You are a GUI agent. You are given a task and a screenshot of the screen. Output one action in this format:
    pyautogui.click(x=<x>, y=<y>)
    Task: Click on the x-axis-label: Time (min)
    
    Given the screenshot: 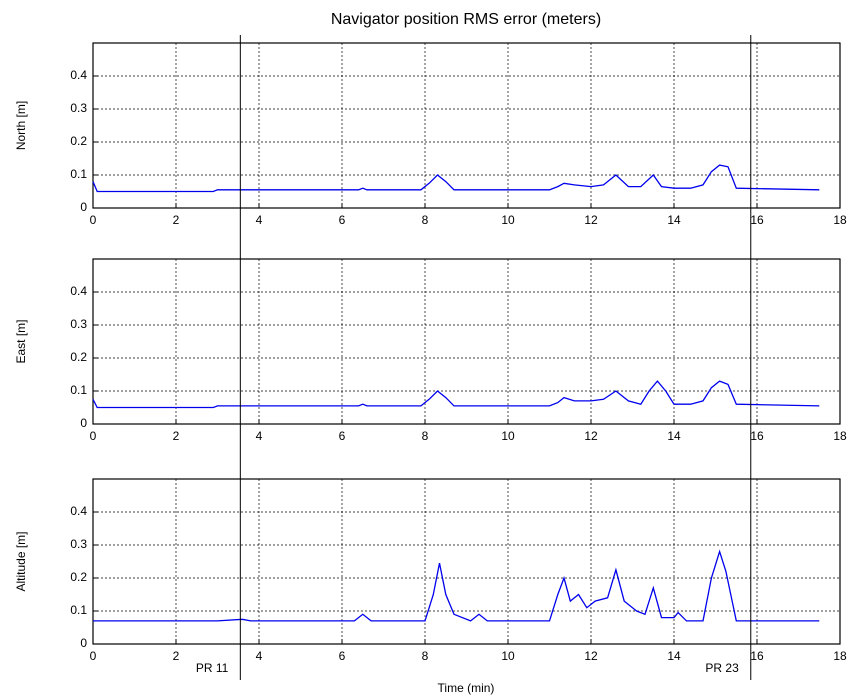 What is the action you would take?
    pyautogui.click(x=466, y=688)
    